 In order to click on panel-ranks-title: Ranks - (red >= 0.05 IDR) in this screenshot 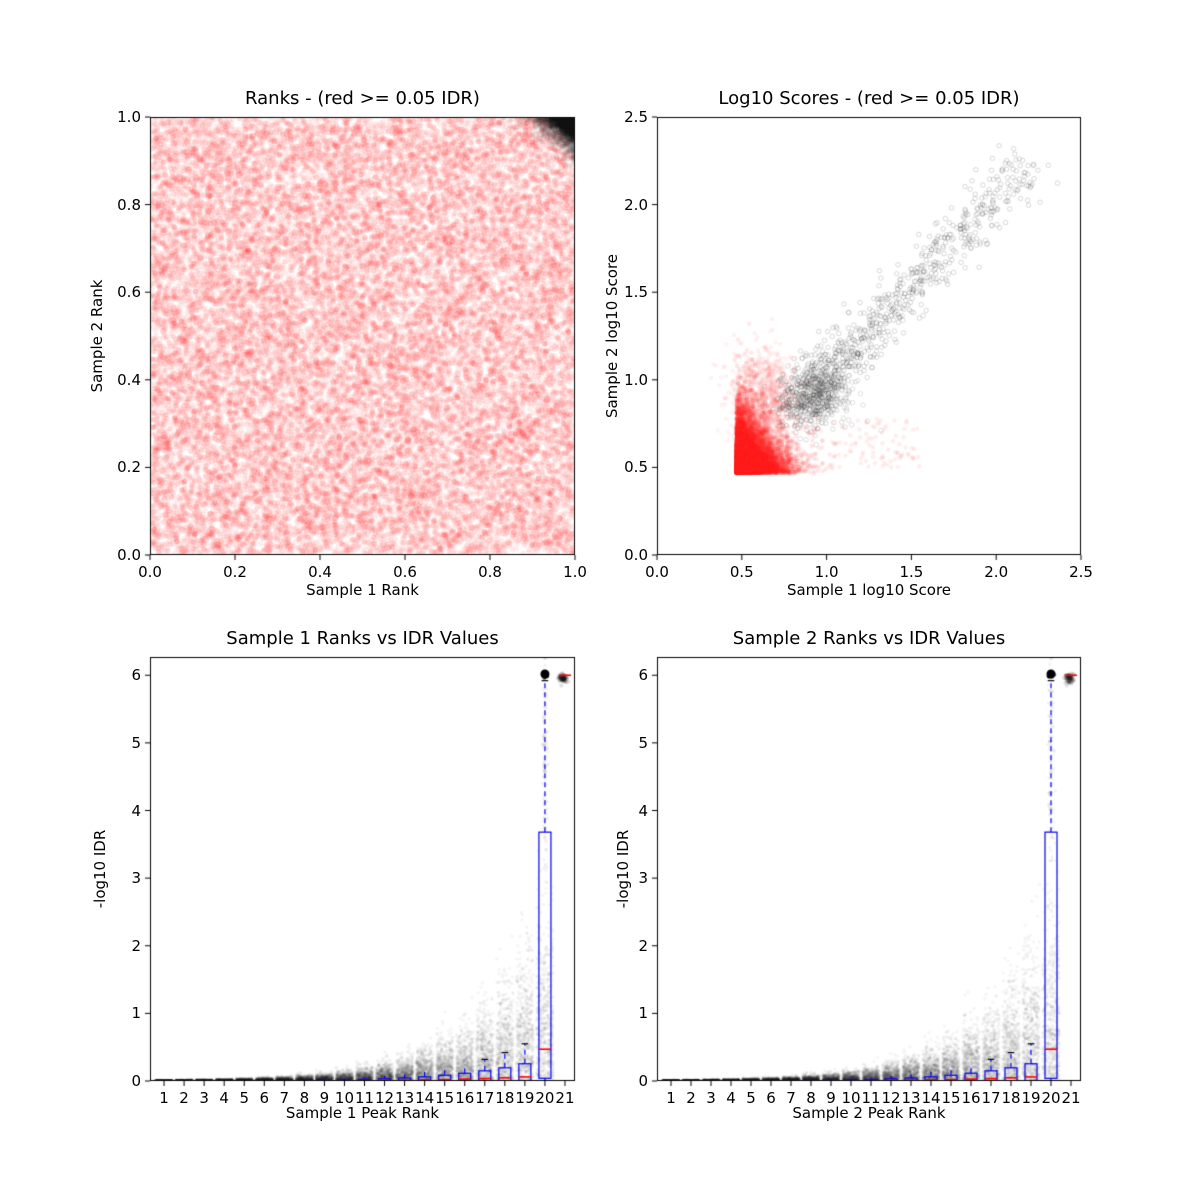, I will do `click(362, 98)`.